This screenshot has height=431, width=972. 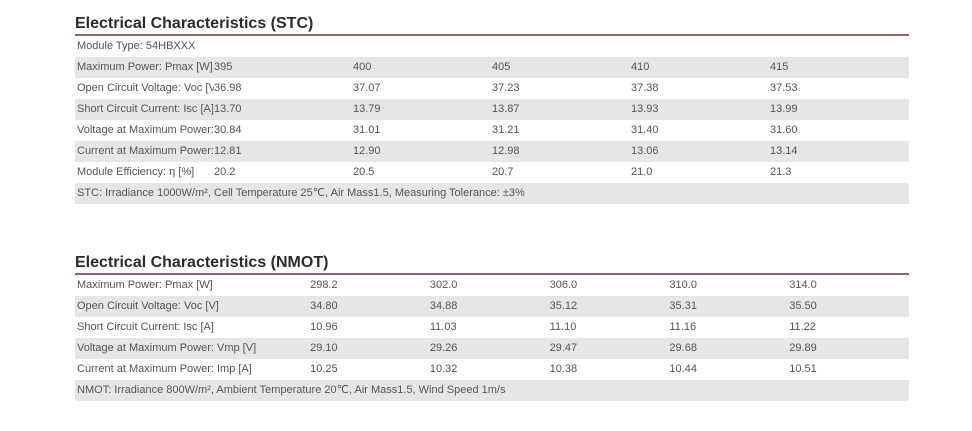 I want to click on cell-value: 410, so click(x=700, y=67).